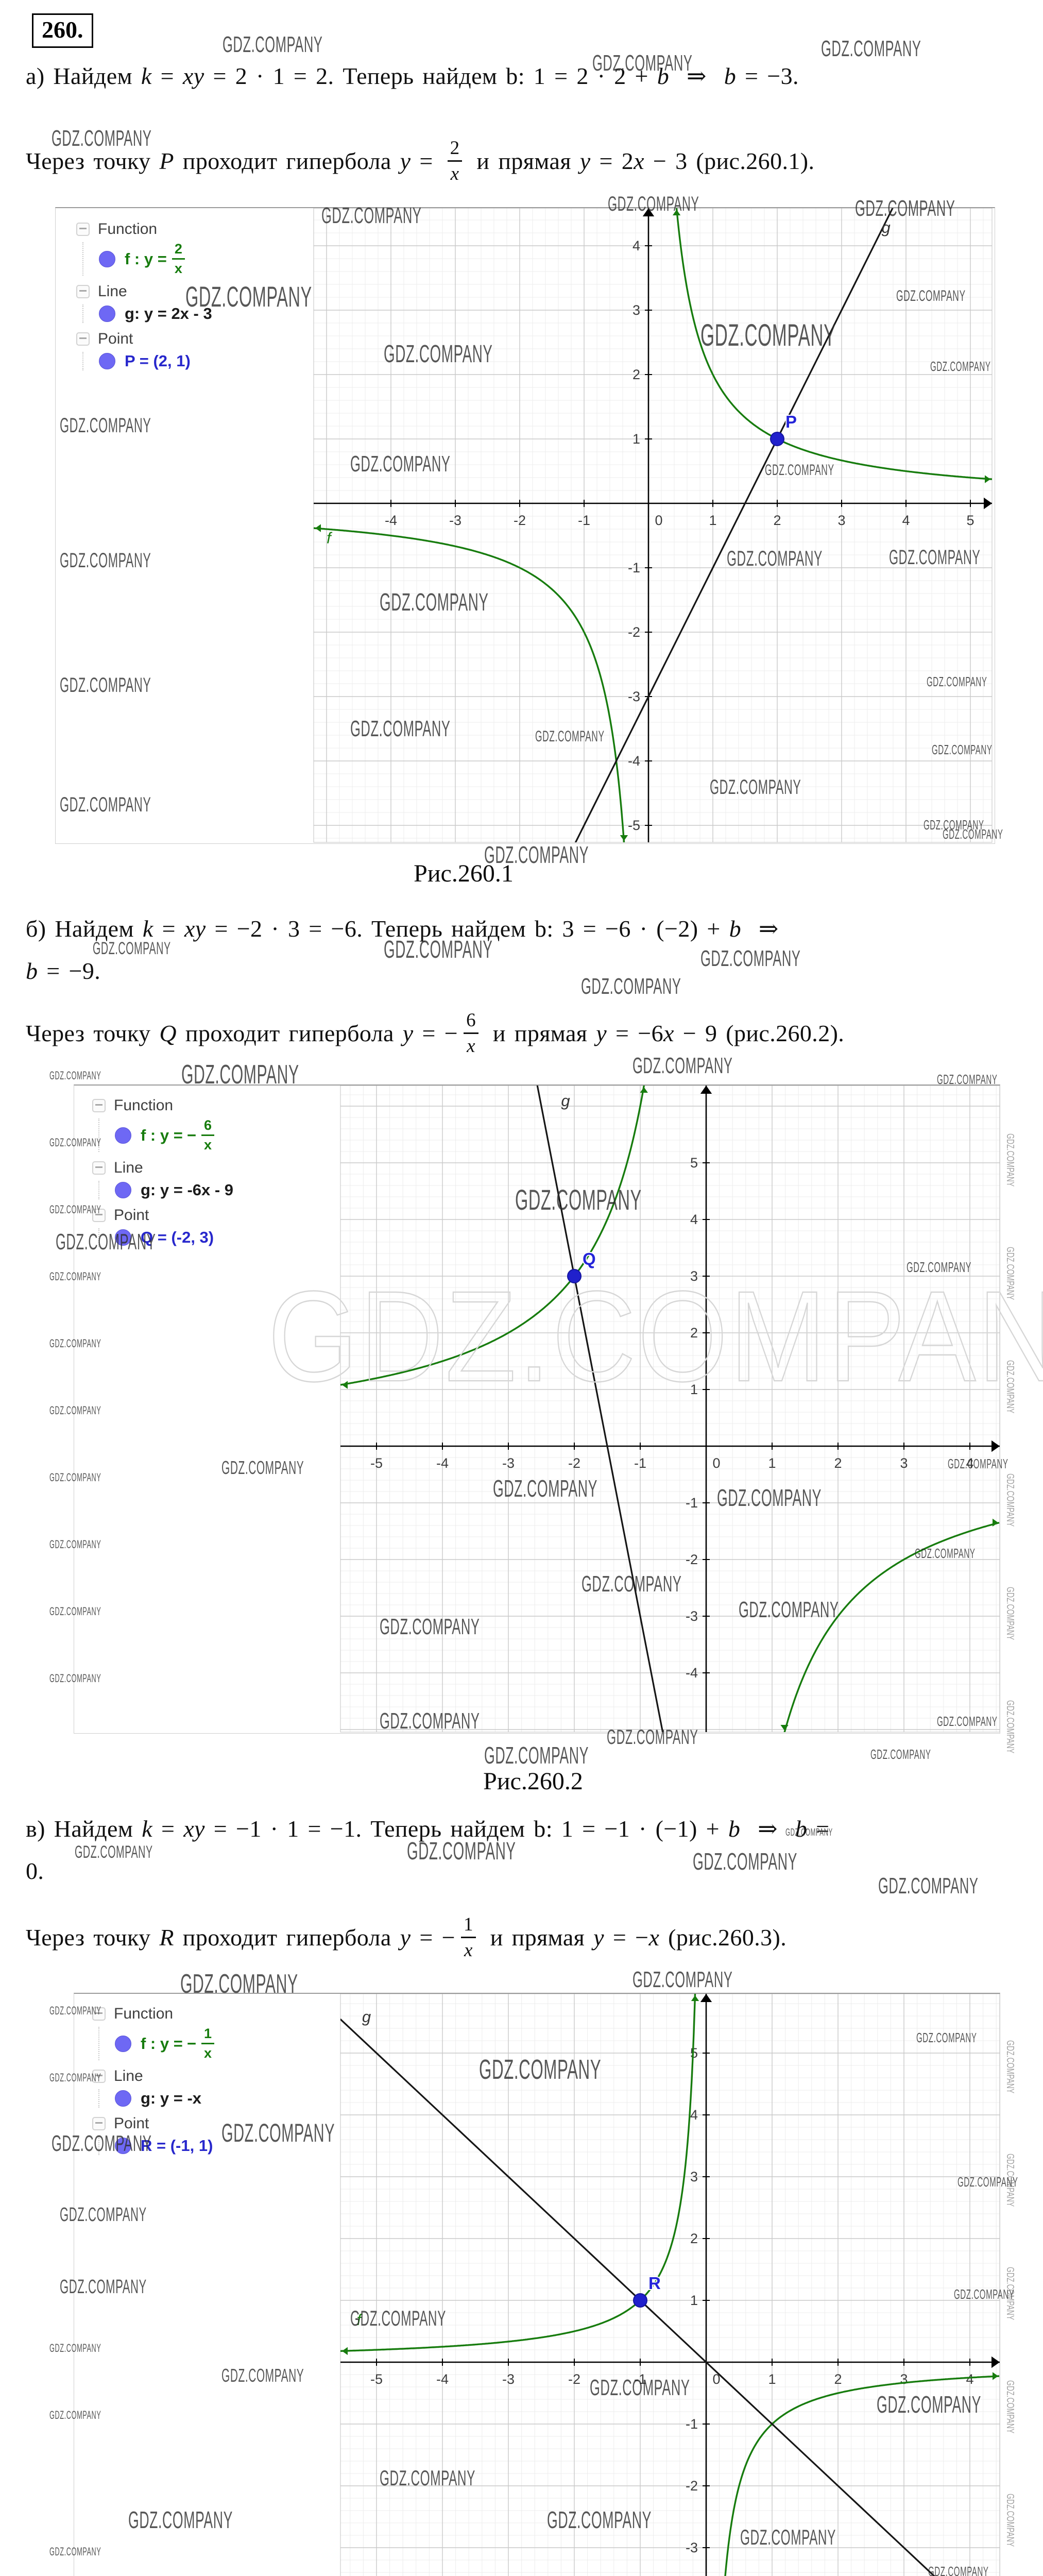  I want to click on legend-item-point: R = (-1, 1), so click(224, 2146).